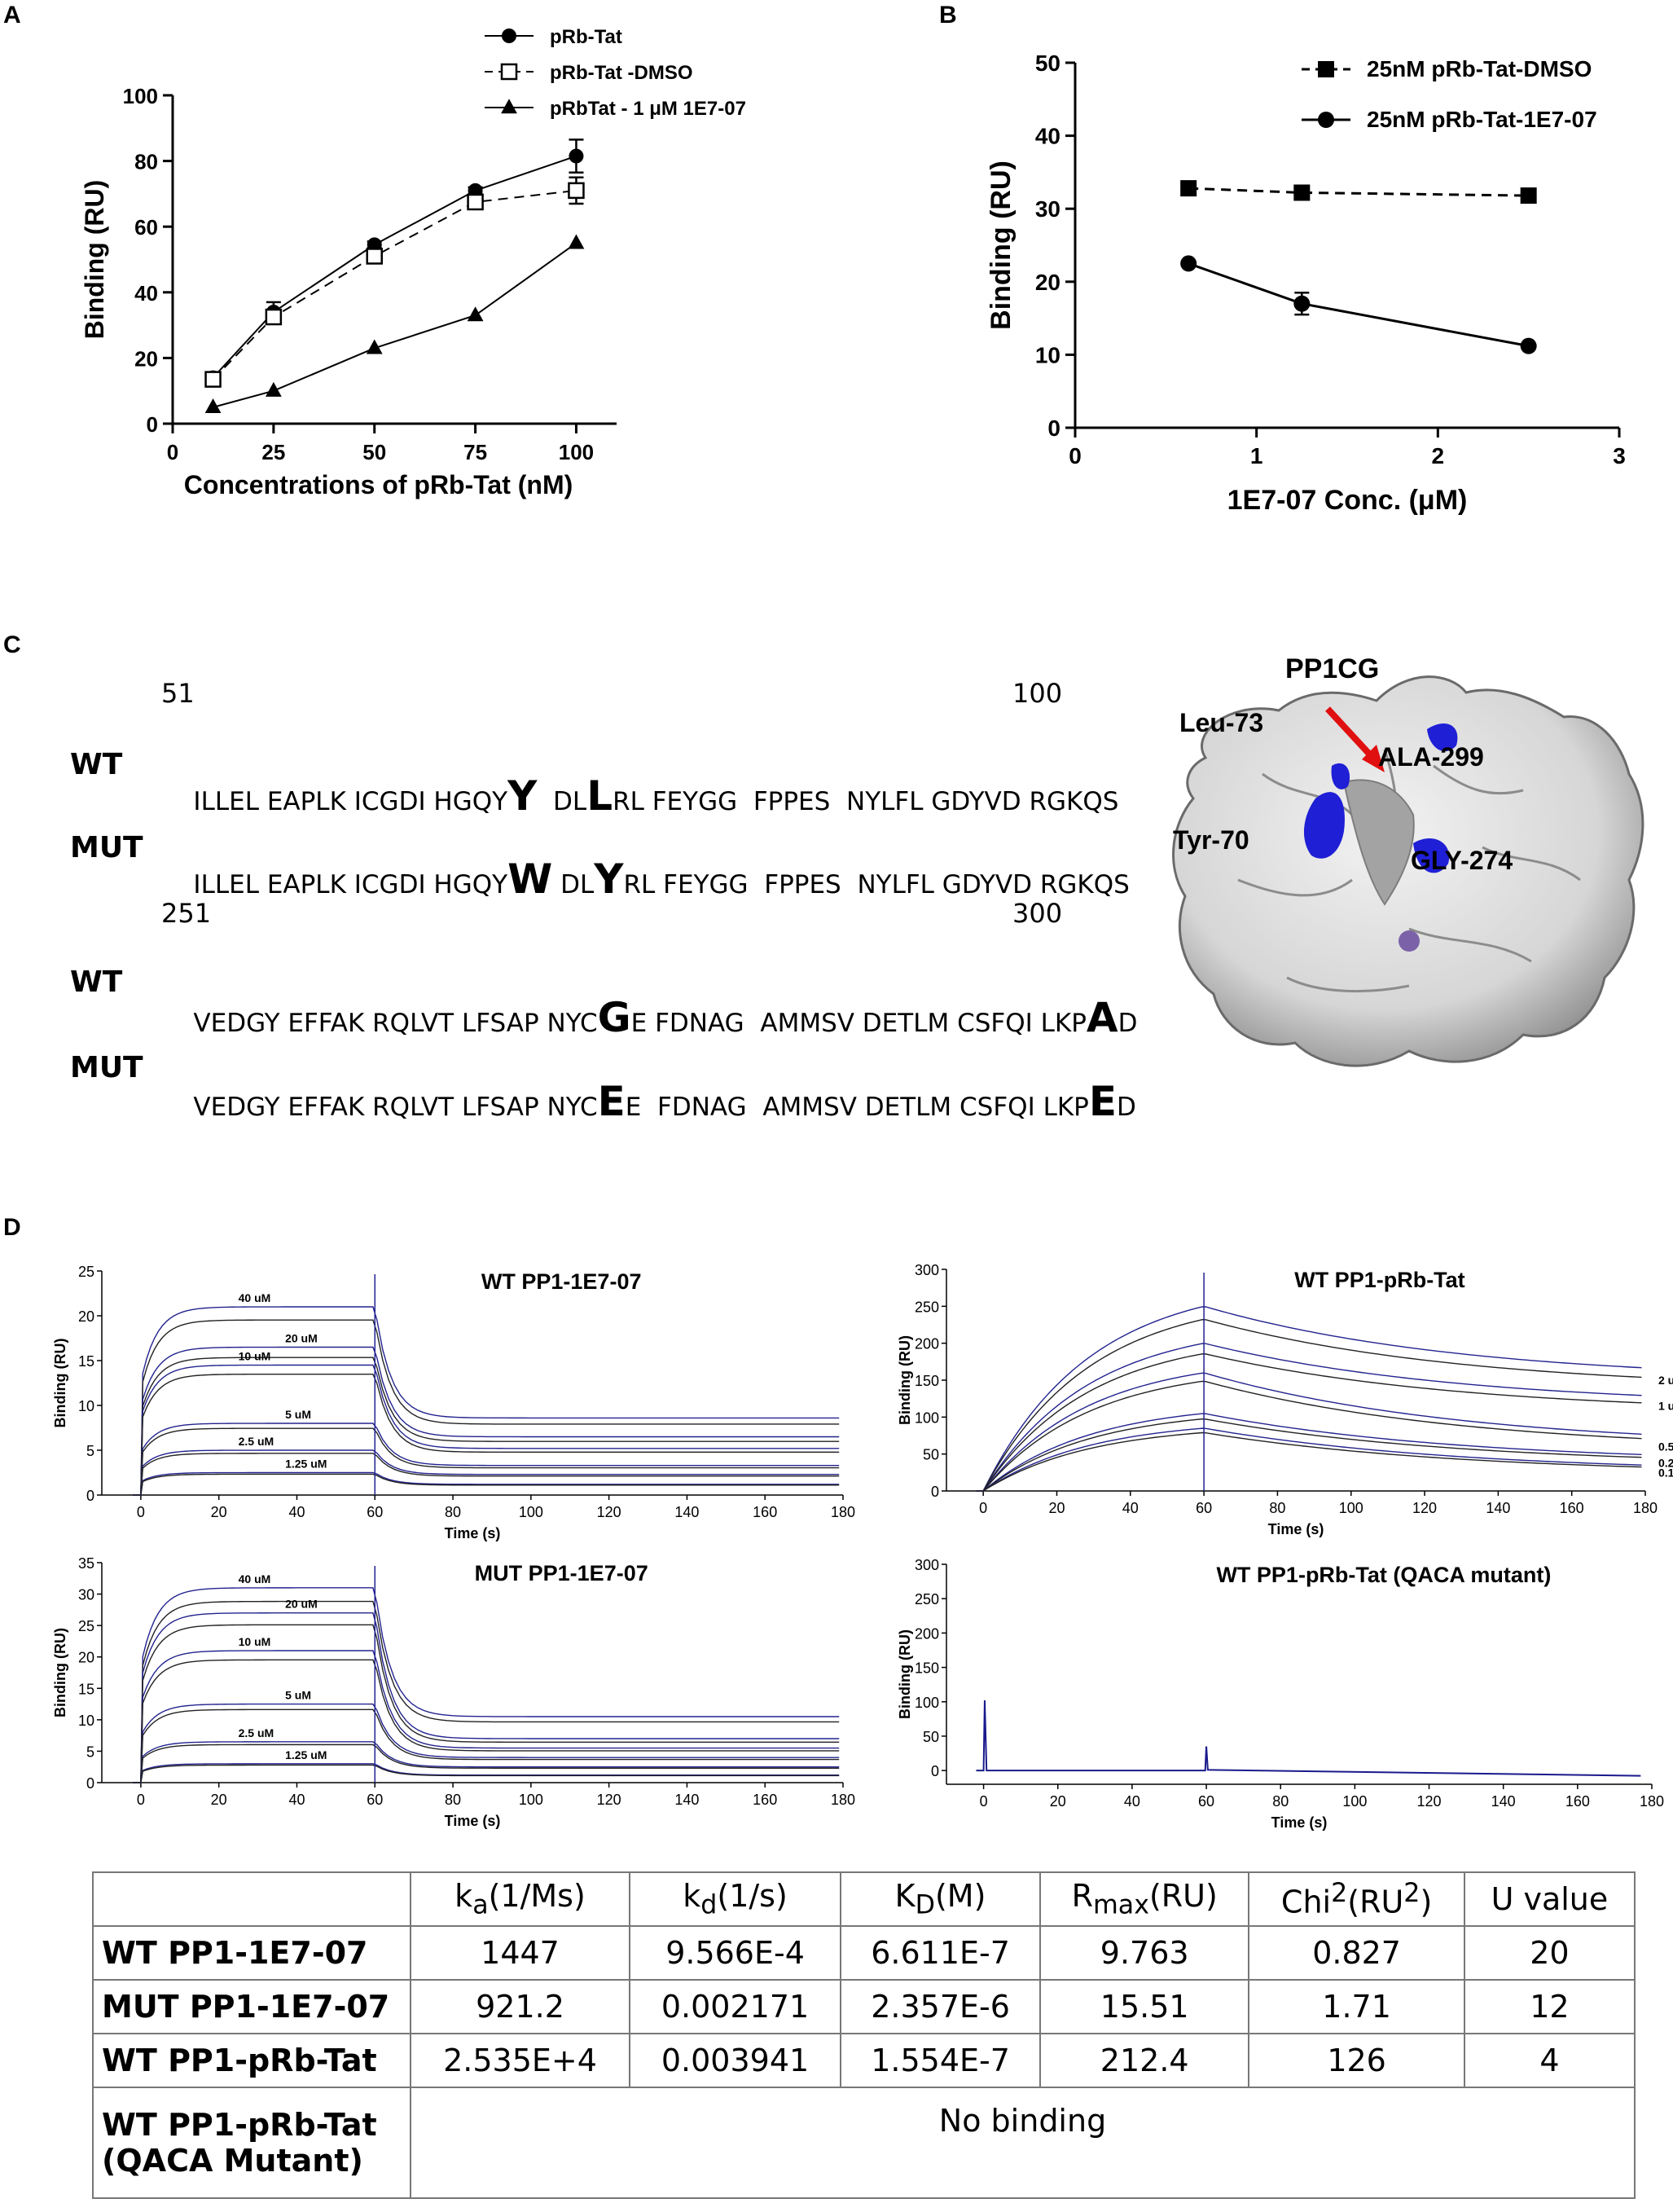  I want to click on panel-label-b: B, so click(948, 16).